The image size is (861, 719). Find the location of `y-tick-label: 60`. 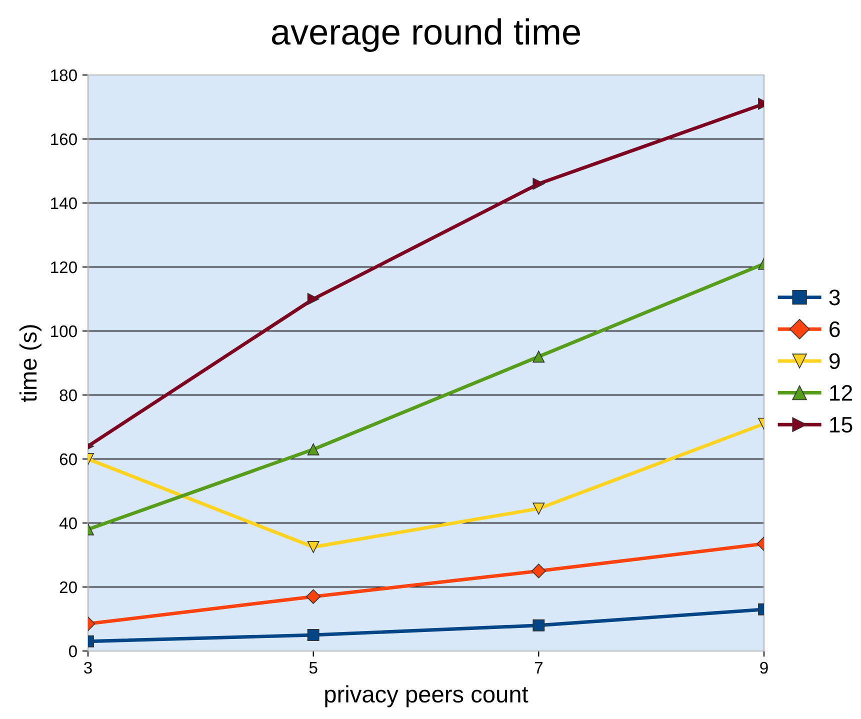

y-tick-label: 60 is located at coordinates (68, 459).